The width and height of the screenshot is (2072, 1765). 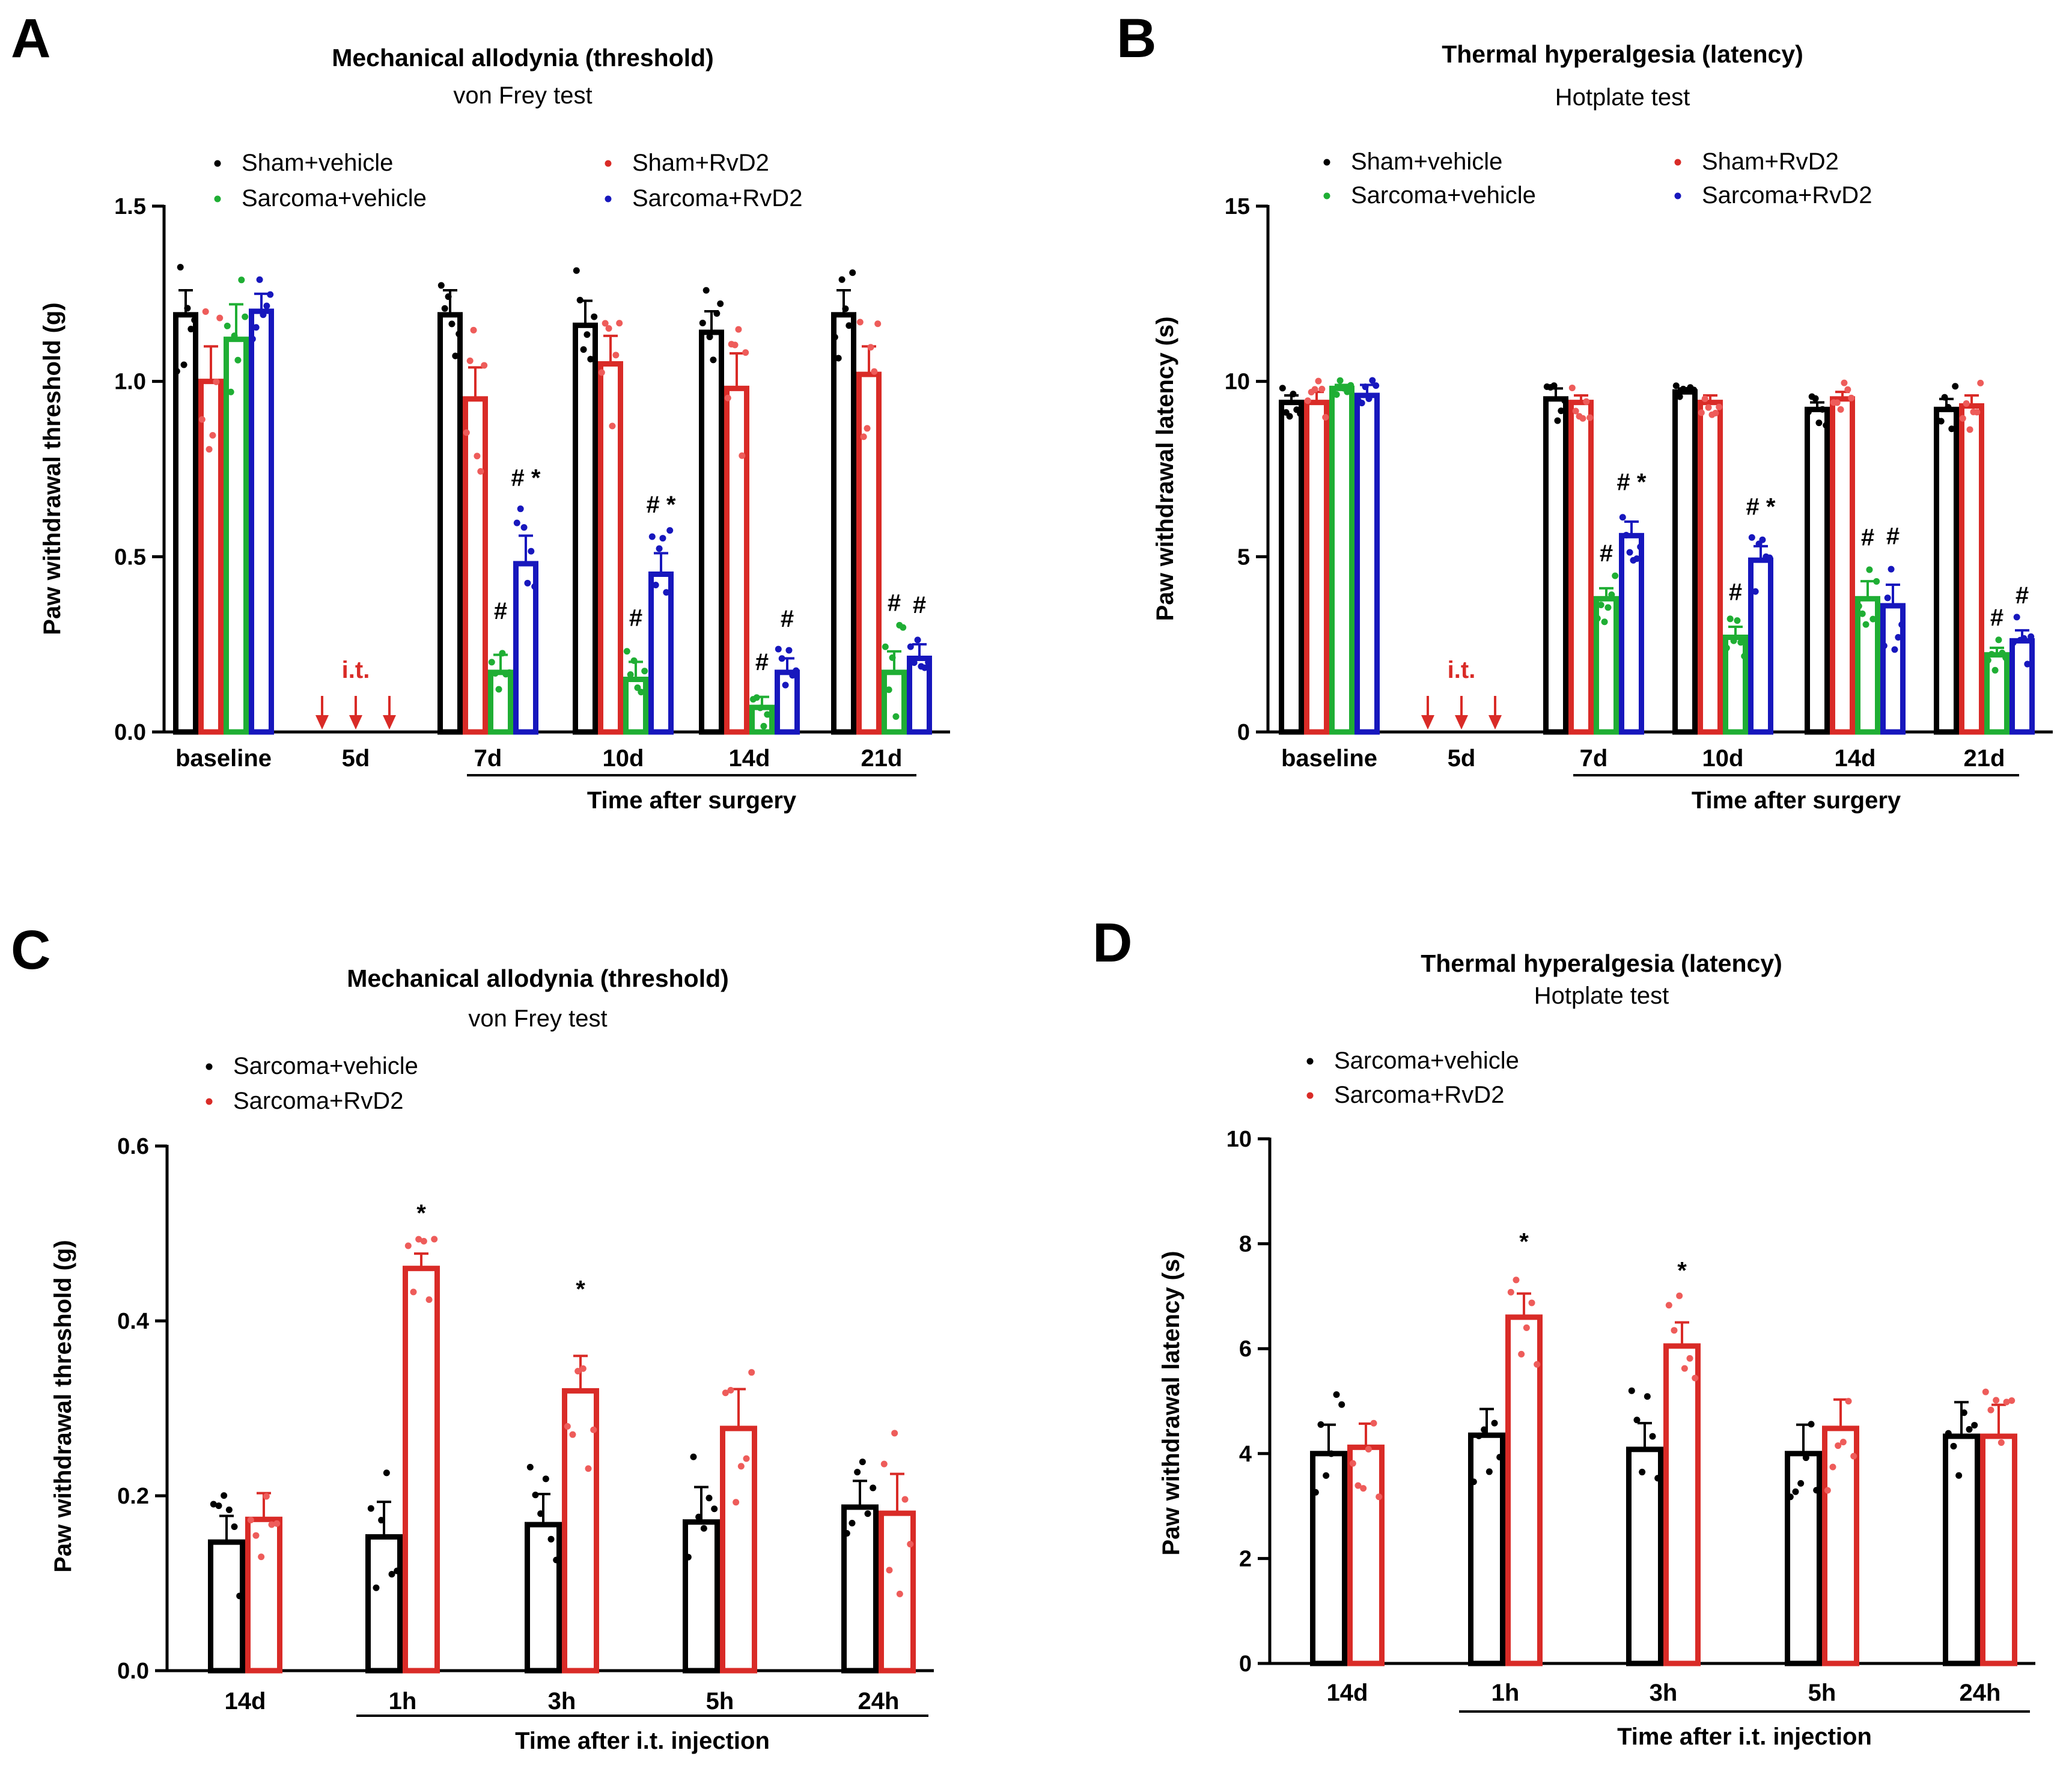 I want to click on legend-marker, so click(x=1310, y=1095).